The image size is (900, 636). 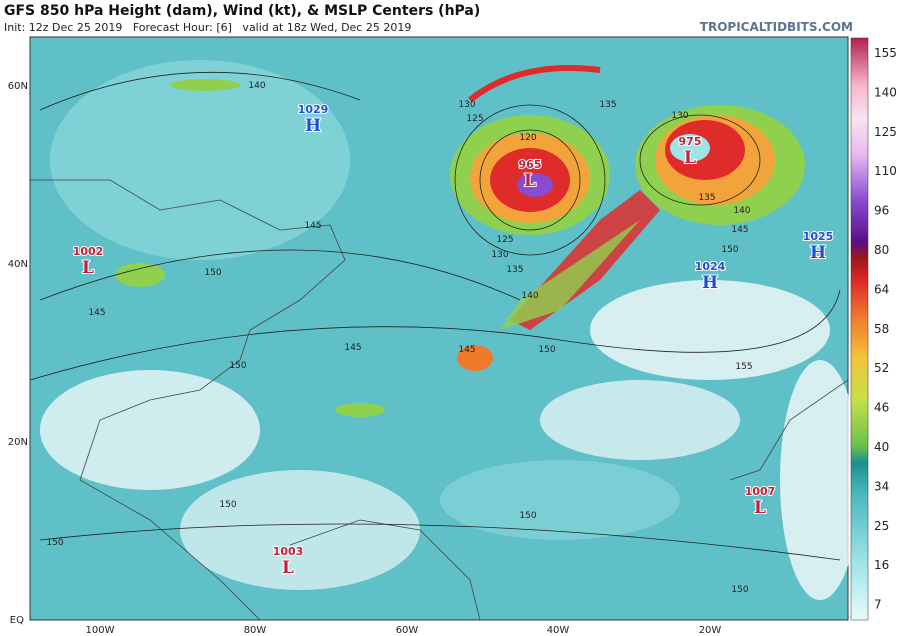 What do you see at coordinates (527, 138) in the screenshot?
I see `contour-label: 120` at bounding box center [527, 138].